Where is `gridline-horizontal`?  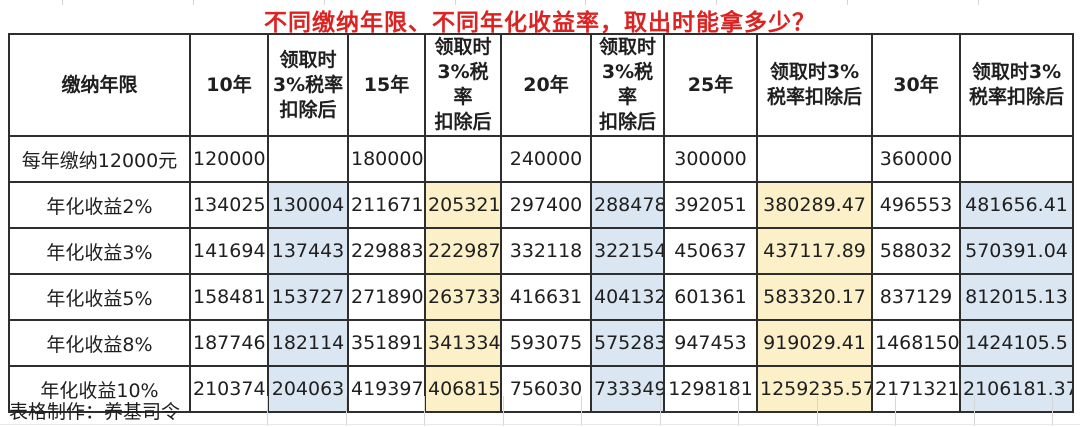
gridline-horizontal is located at coordinates (540, 424).